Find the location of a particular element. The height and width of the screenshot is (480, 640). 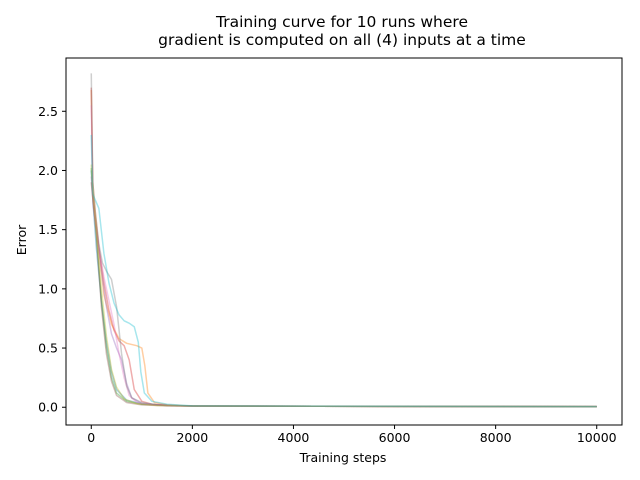

y-tick-label: 1.0 is located at coordinates (48, 288).